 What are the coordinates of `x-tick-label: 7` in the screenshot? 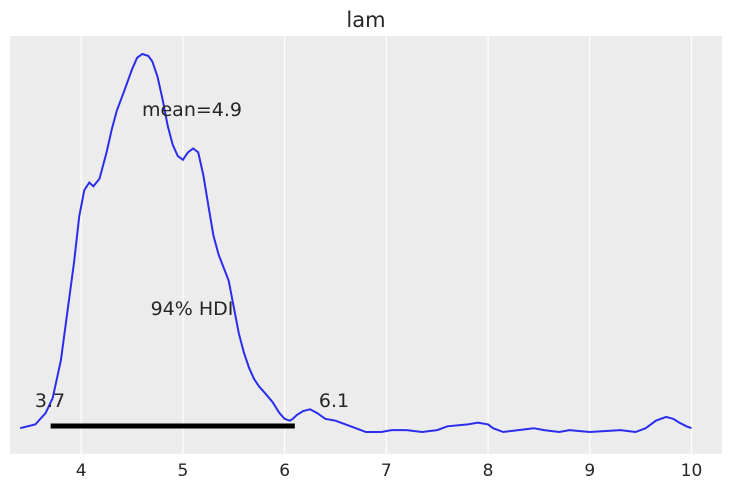 It's located at (386, 471).